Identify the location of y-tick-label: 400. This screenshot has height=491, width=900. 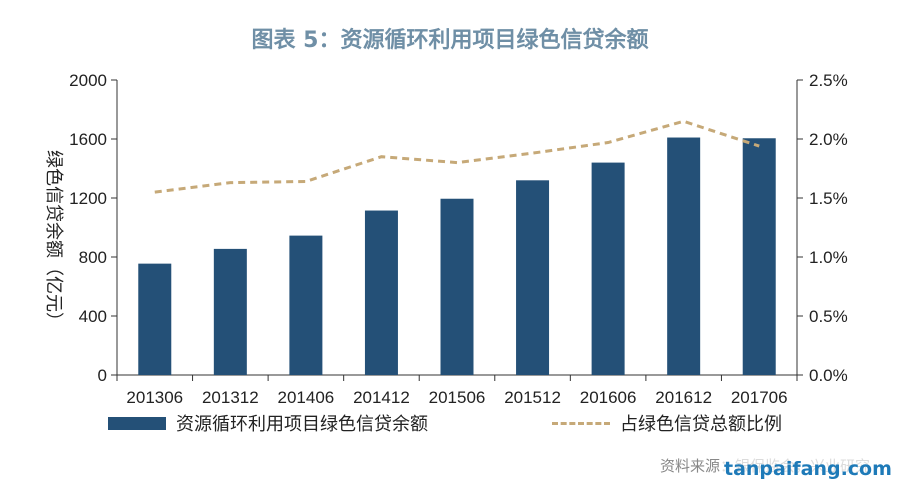
(93, 316).